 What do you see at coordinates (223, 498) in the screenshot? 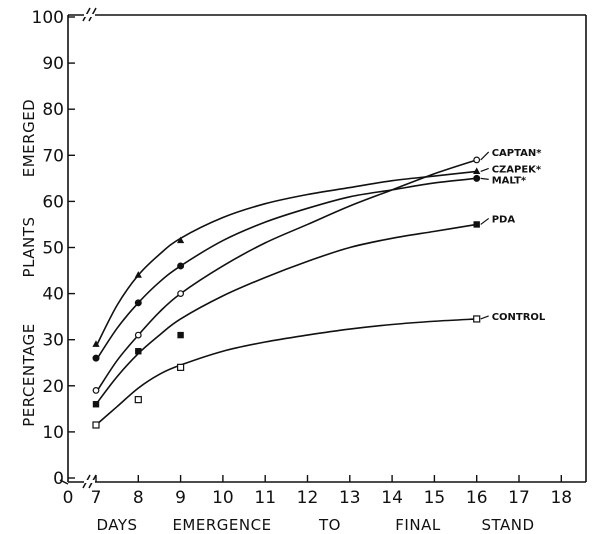
I see `x-tick-label: 10` at bounding box center [223, 498].